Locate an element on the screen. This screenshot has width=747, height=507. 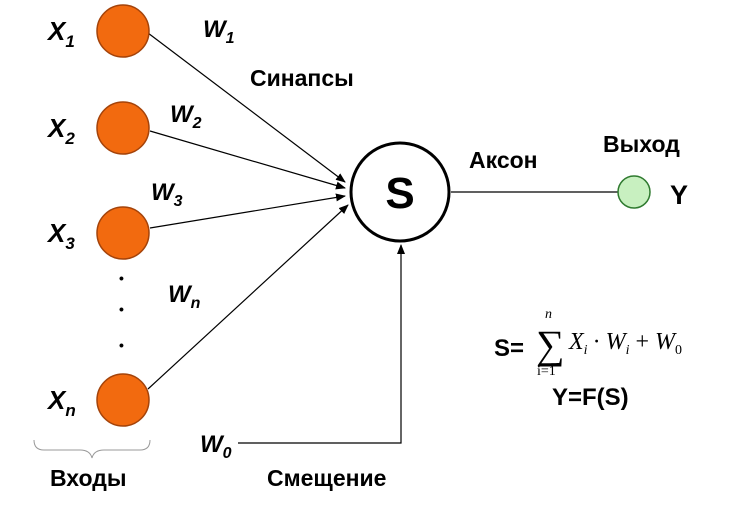
weight-label-3: W3 is located at coordinates (167, 194).